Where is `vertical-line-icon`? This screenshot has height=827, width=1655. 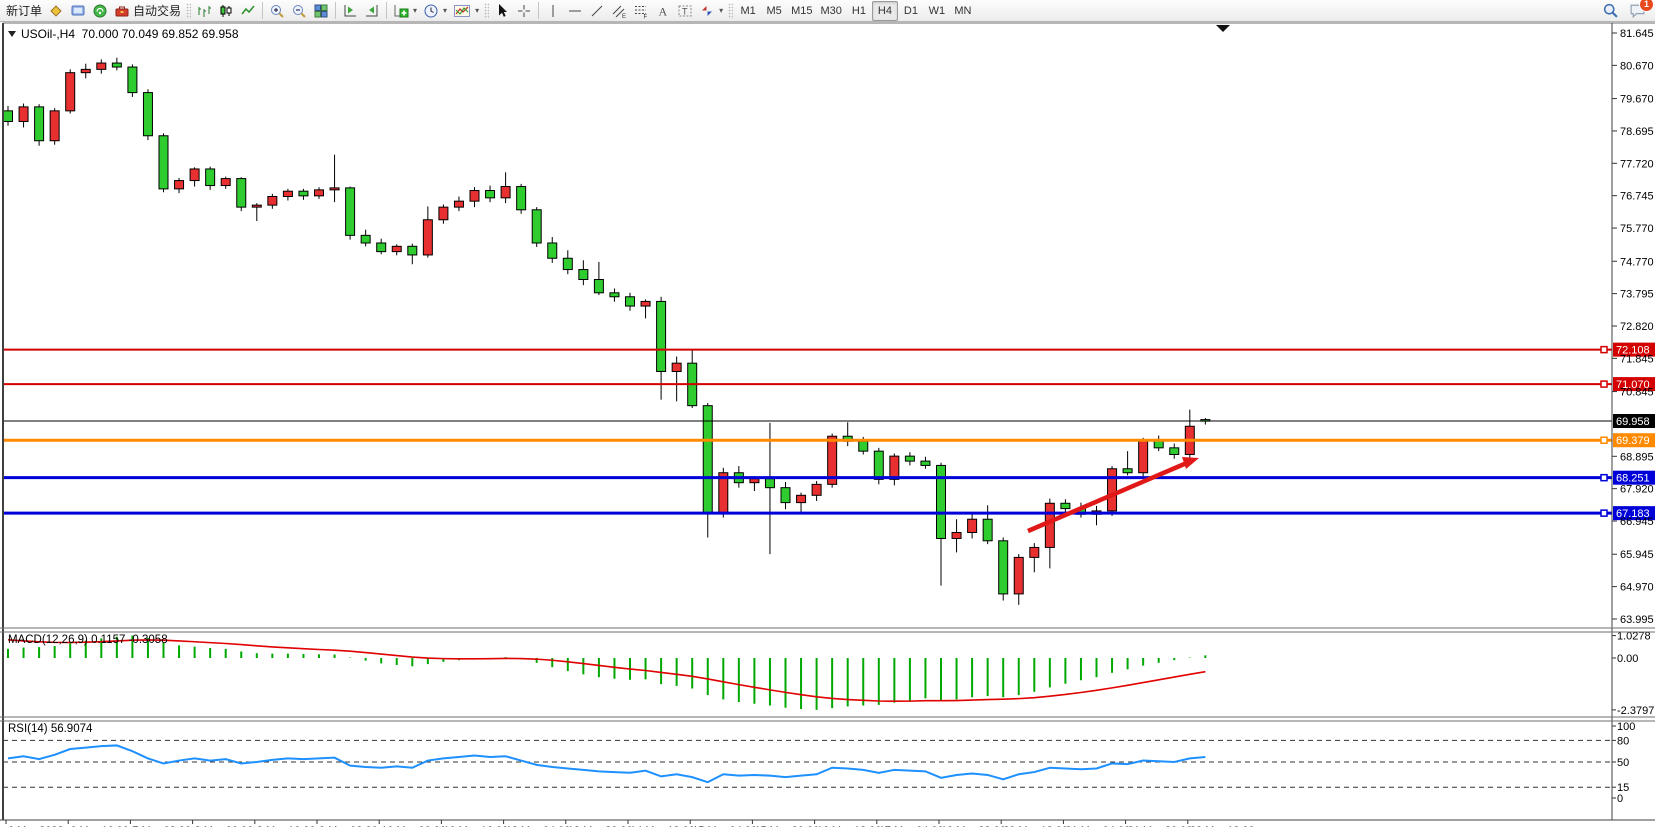
vertical-line-icon is located at coordinates (553, 10).